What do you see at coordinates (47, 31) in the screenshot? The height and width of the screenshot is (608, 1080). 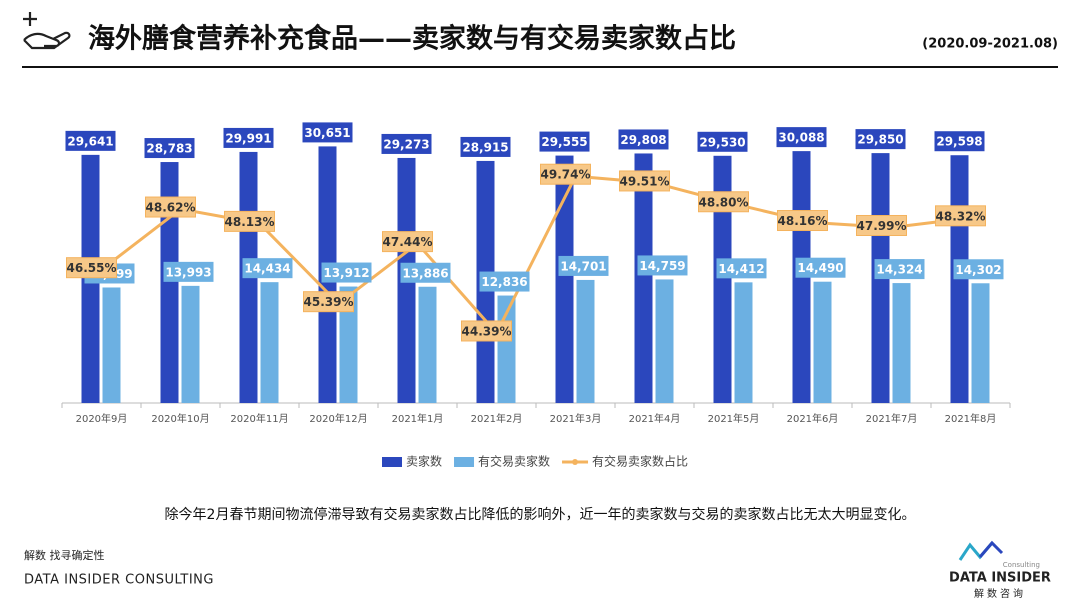 I see `title-icon` at bounding box center [47, 31].